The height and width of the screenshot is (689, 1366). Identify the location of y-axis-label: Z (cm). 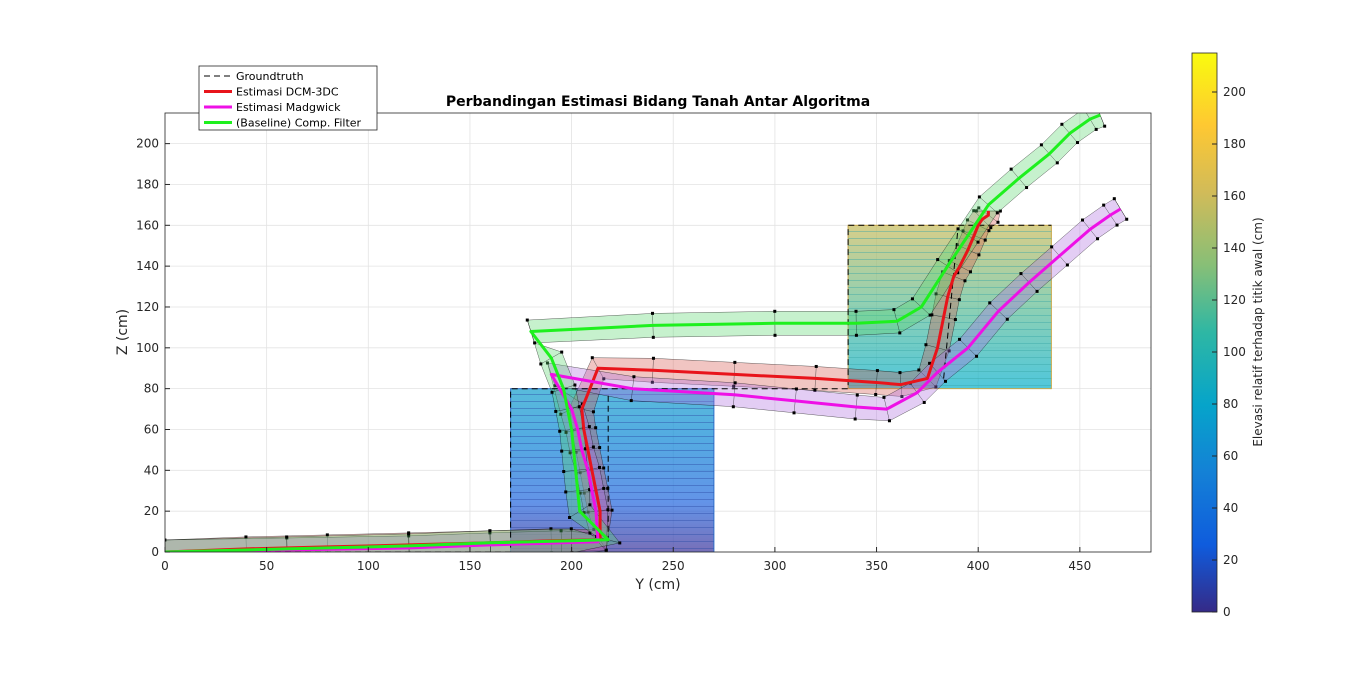
(123, 332).